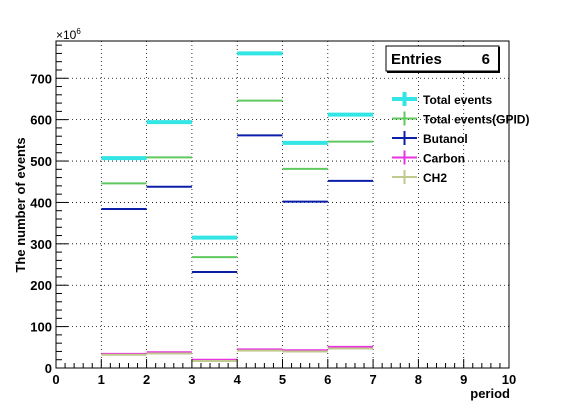 The image size is (567, 409). Describe the element at coordinates (68, 34) in the screenshot. I see `y-exponent-label: ×10⁶` at that location.